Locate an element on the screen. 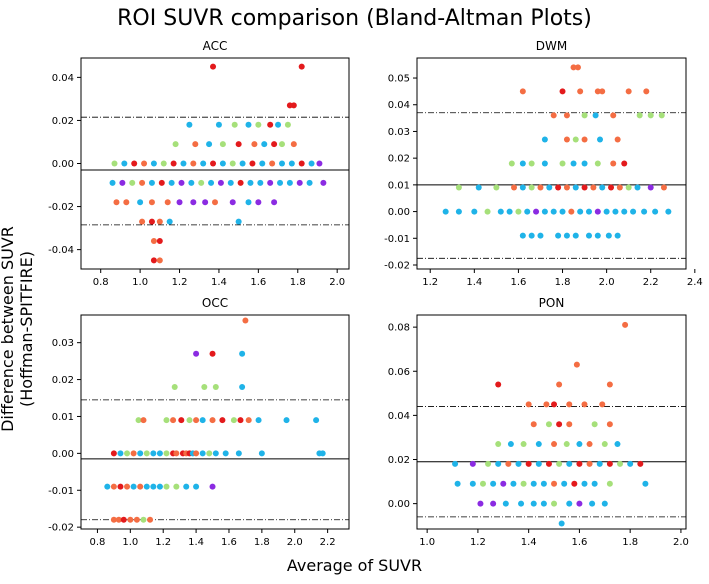 The image size is (709, 584). y-tick-label: 0.08 is located at coordinates (399, 328).